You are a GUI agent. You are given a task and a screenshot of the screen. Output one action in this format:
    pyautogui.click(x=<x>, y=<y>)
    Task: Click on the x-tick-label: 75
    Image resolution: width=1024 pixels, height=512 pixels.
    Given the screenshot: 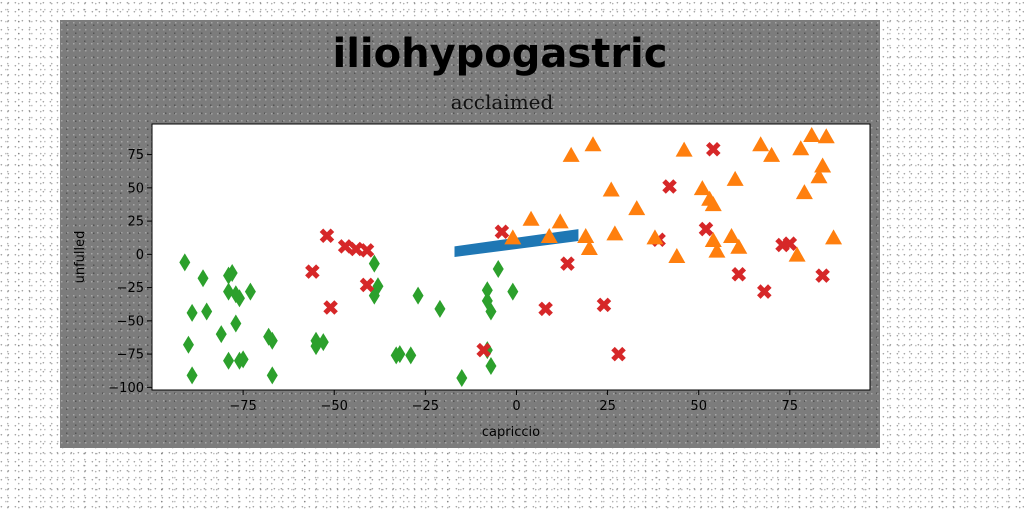 What is the action you would take?
    pyautogui.click(x=790, y=406)
    